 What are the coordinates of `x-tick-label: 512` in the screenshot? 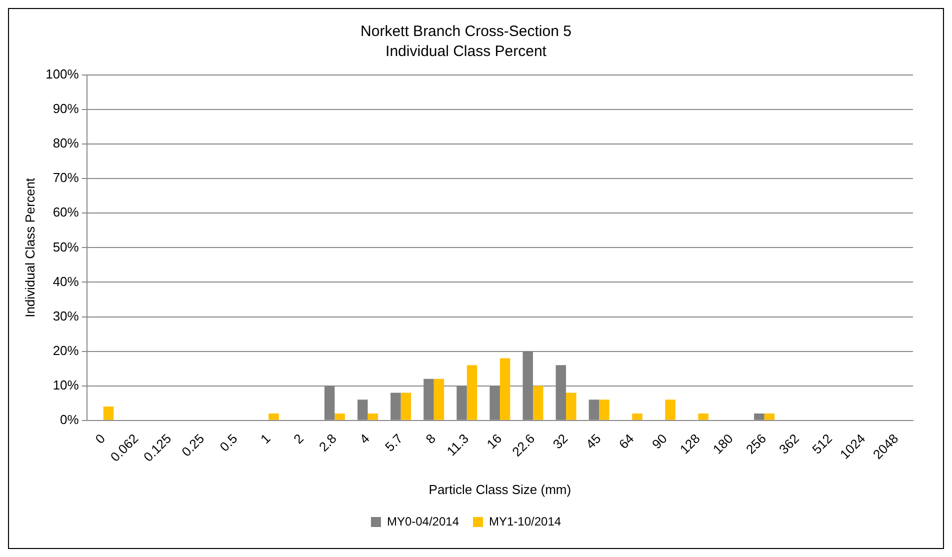 It's located at (822, 443).